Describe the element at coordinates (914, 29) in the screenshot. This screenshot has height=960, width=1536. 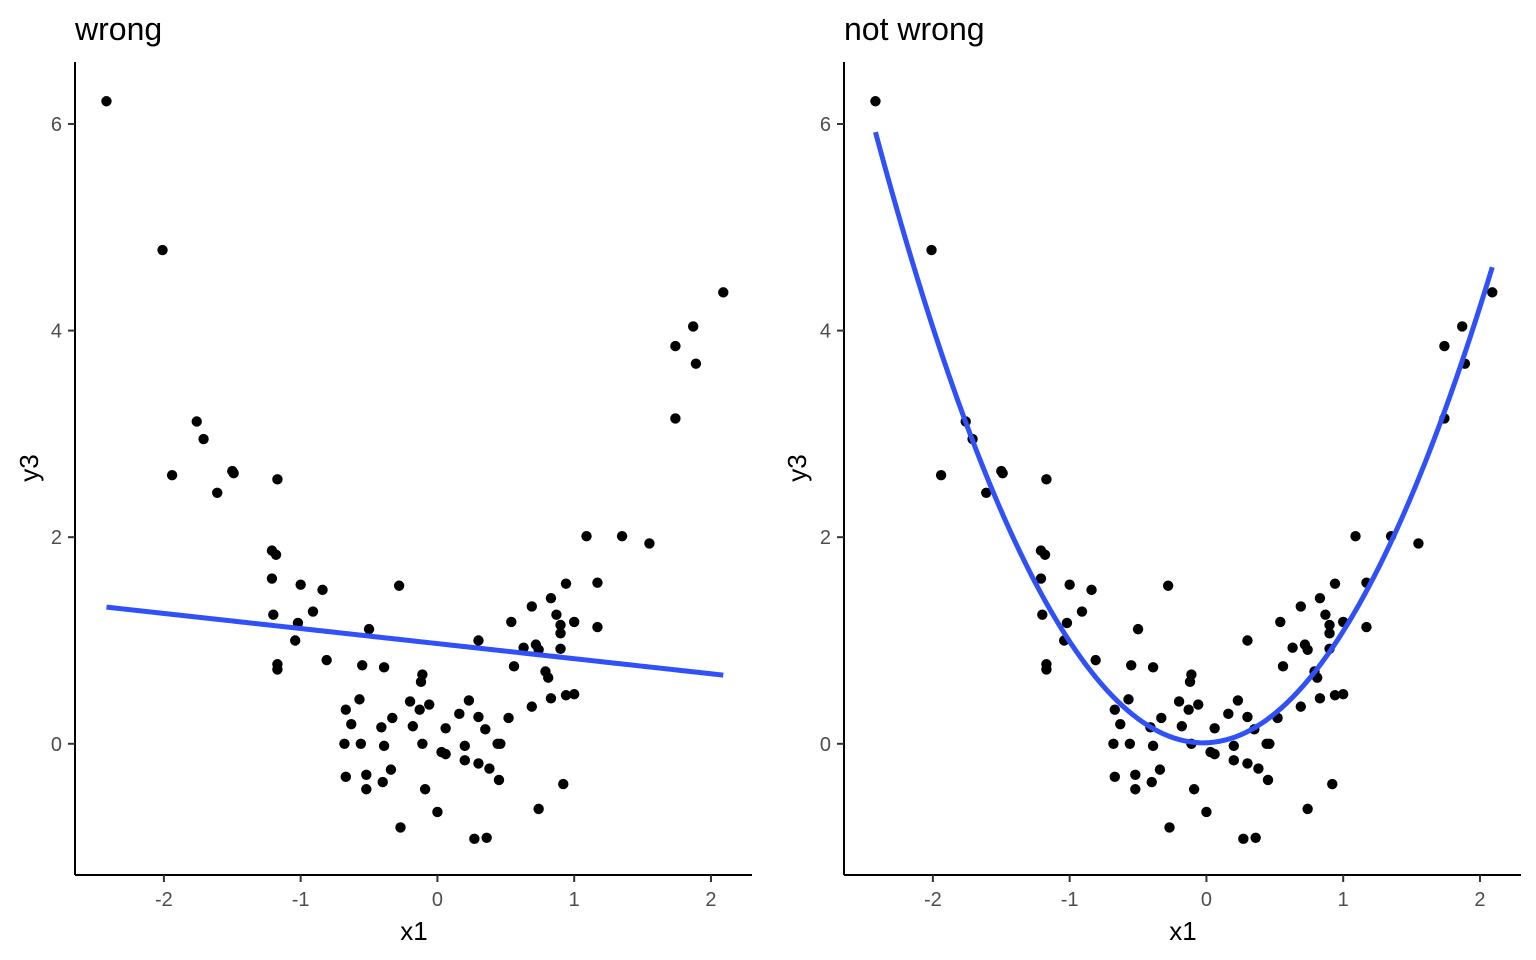
I see `panel-title: not wrong` at that location.